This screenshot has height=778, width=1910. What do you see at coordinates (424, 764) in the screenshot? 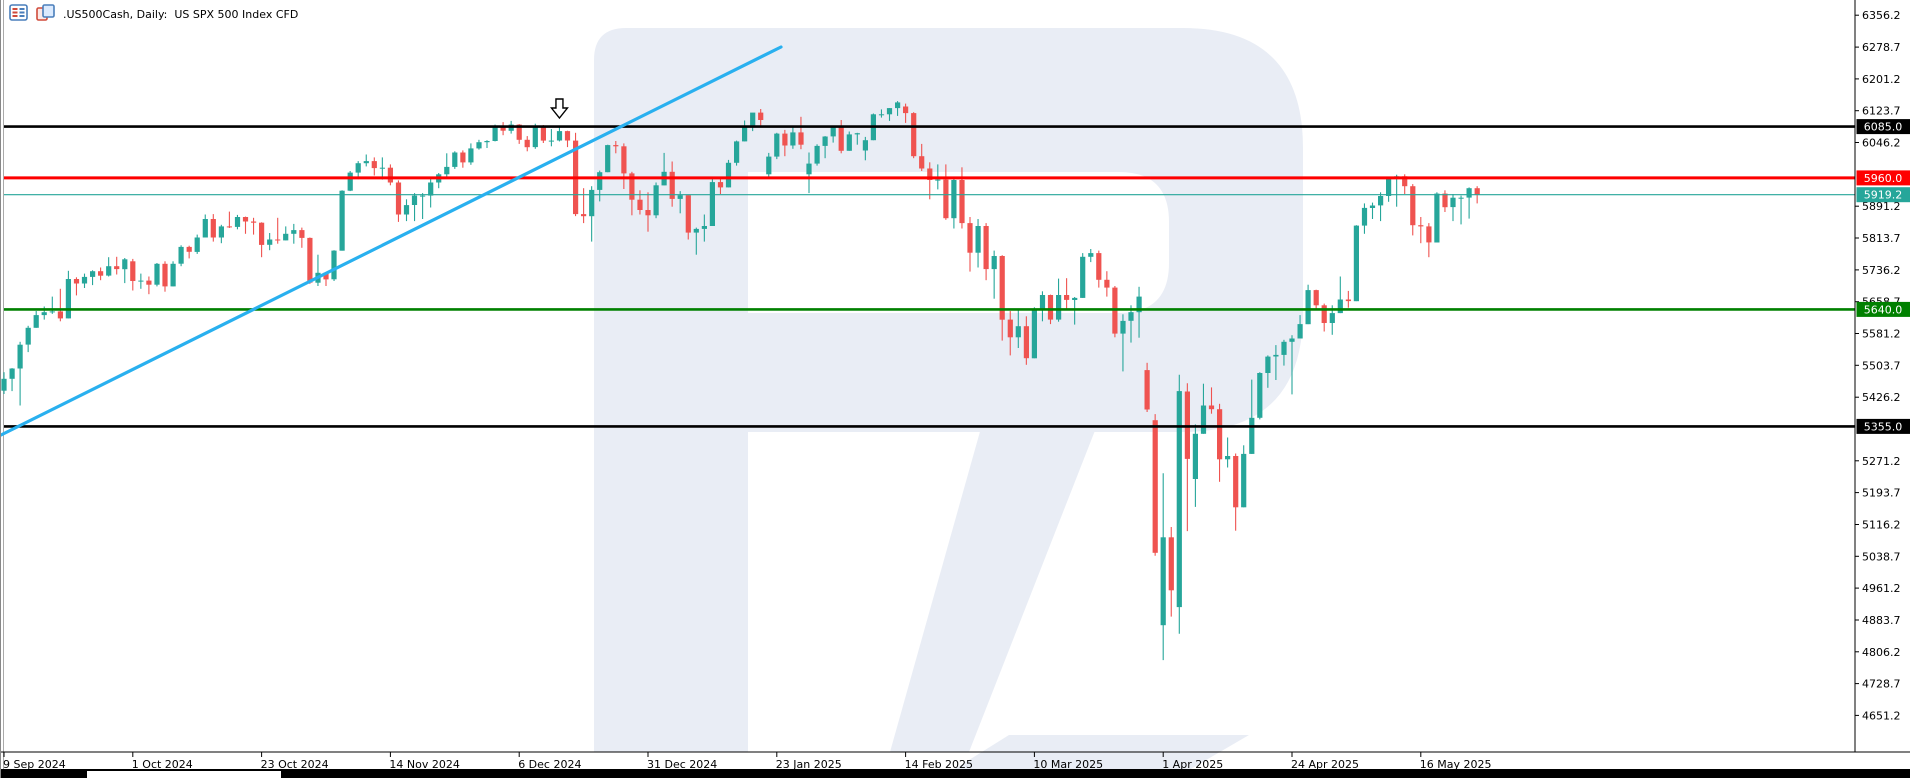
I see `date-tick-label: 14 Nov 2024` at bounding box center [424, 764].